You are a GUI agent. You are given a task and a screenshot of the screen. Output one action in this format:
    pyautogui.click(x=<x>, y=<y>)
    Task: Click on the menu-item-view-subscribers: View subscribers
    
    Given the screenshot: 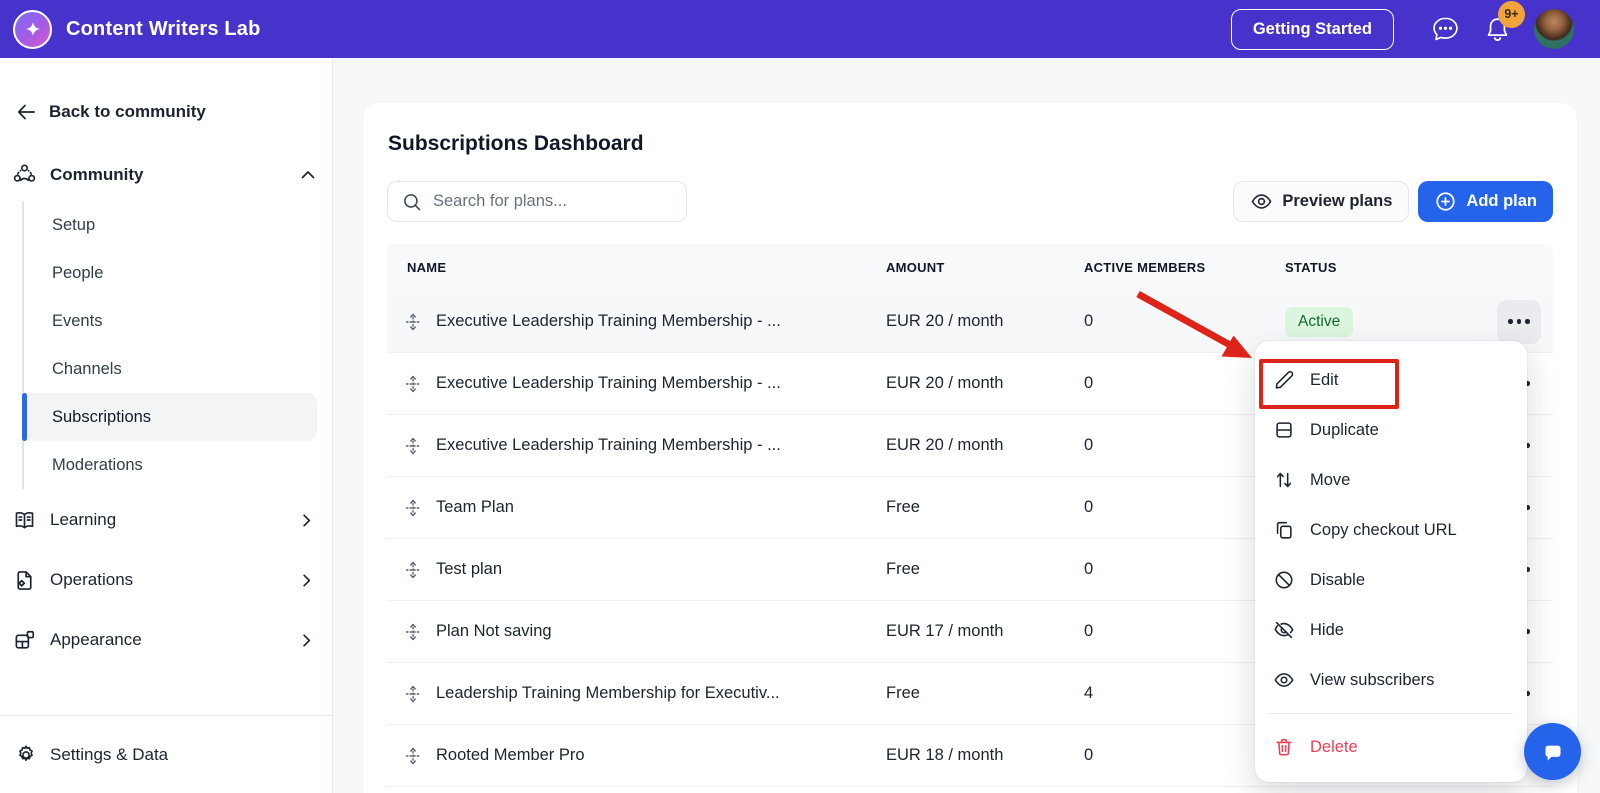 What is the action you would take?
    pyautogui.click(x=1391, y=680)
    